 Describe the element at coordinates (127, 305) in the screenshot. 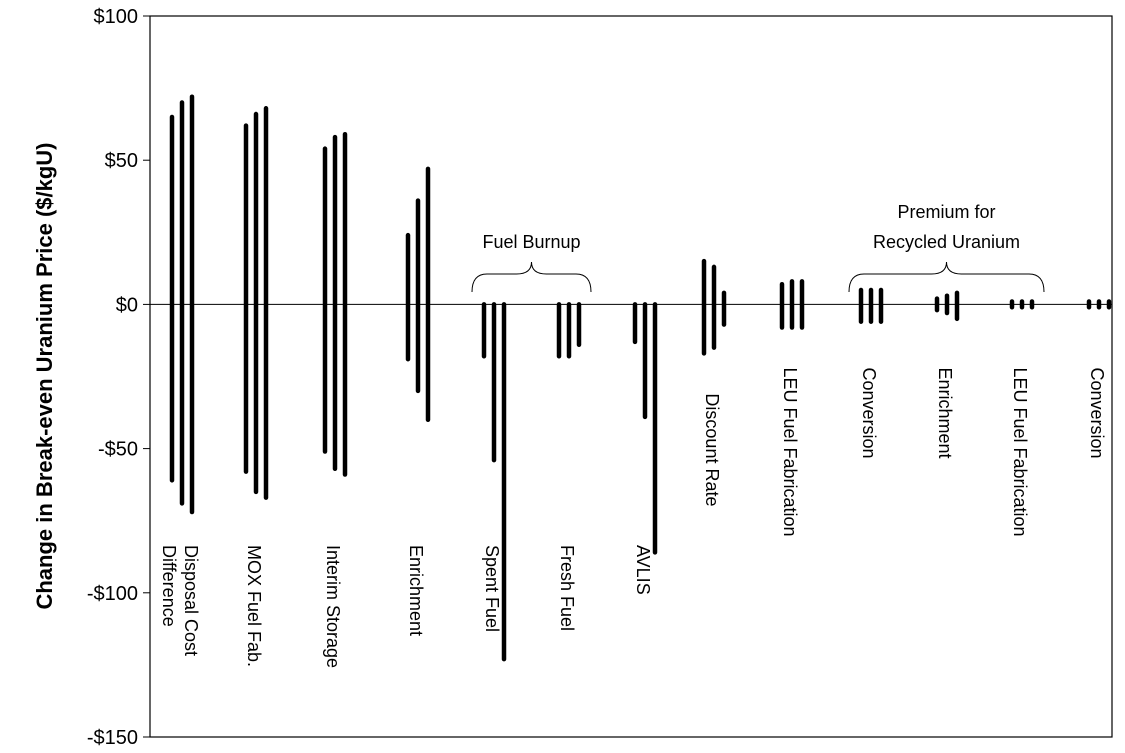

I see `y-tick-label: $0` at that location.